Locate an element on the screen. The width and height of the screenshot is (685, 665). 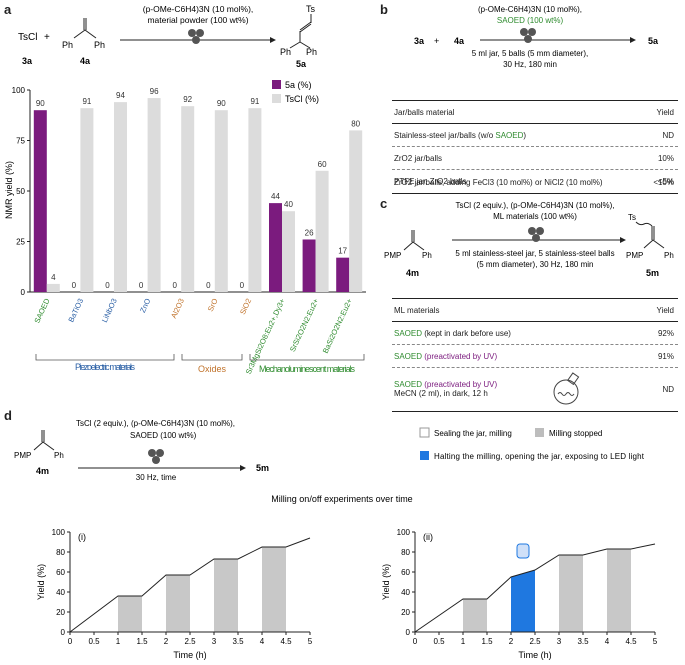
category-label: BaTiO3 is located at coordinates (75, 310).